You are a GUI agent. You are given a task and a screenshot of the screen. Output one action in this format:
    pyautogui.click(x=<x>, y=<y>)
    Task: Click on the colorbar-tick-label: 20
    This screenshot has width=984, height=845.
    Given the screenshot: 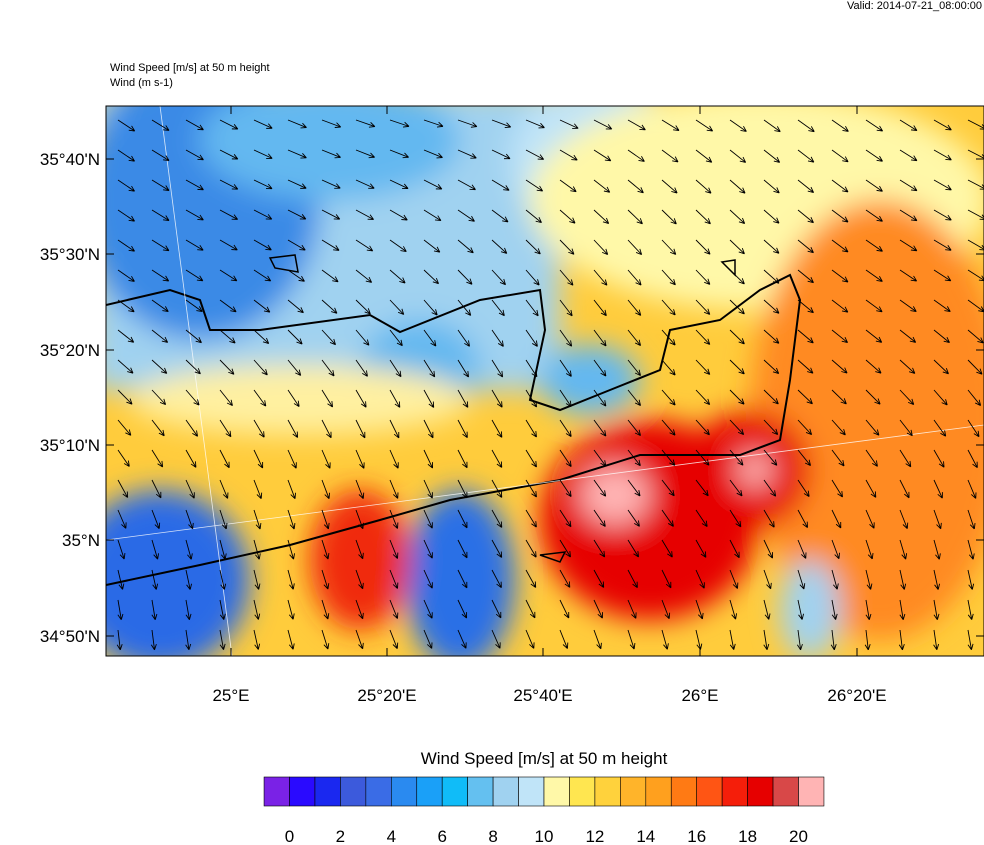 What is the action you would take?
    pyautogui.click(x=798, y=836)
    